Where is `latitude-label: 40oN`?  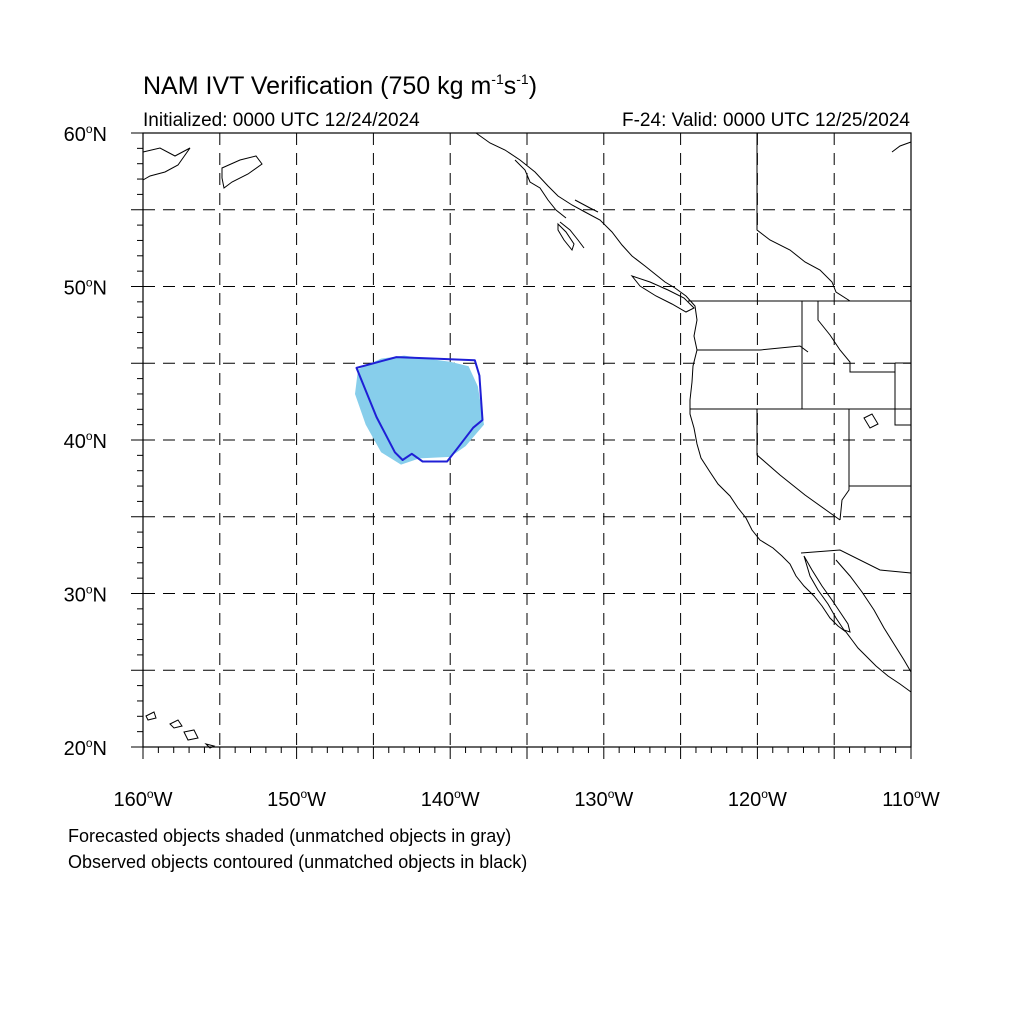
latitude-label: 40oN is located at coordinates (85, 441).